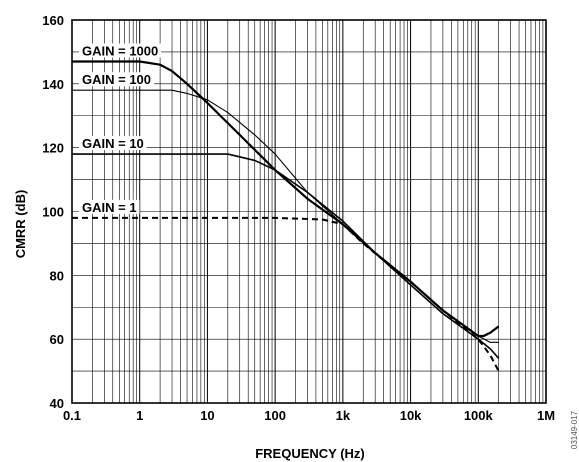 The image size is (579, 462). I want to click on series-label: GAIN = 1000, so click(120, 50).